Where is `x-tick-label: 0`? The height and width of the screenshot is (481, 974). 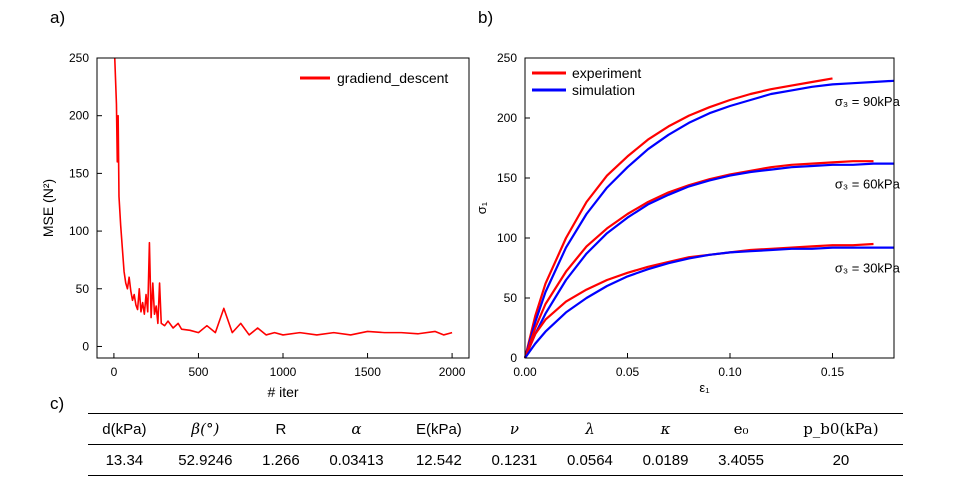 x-tick-label: 0 is located at coordinates (114, 372).